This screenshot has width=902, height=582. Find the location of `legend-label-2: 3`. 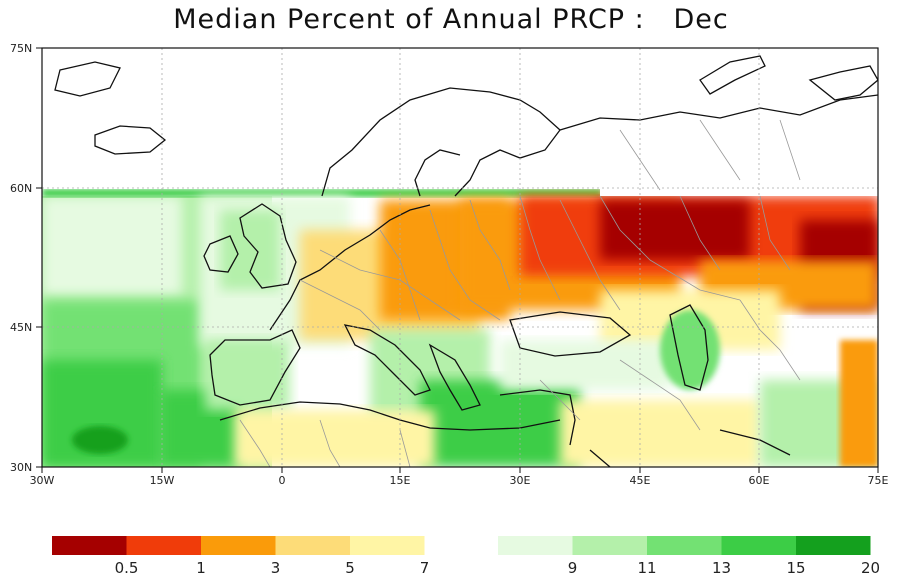

legend-label-2: 3 is located at coordinates (276, 568).